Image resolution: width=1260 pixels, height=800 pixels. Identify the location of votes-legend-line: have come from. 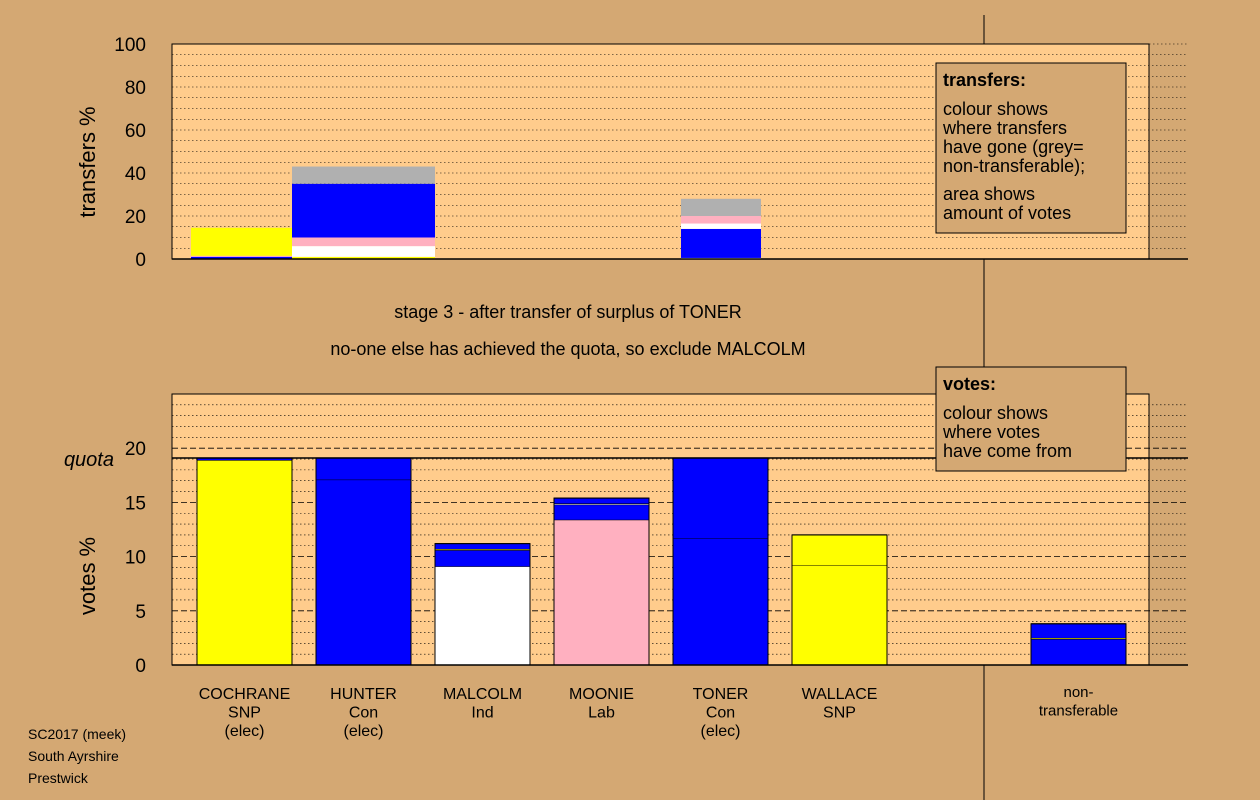
(1007, 451).